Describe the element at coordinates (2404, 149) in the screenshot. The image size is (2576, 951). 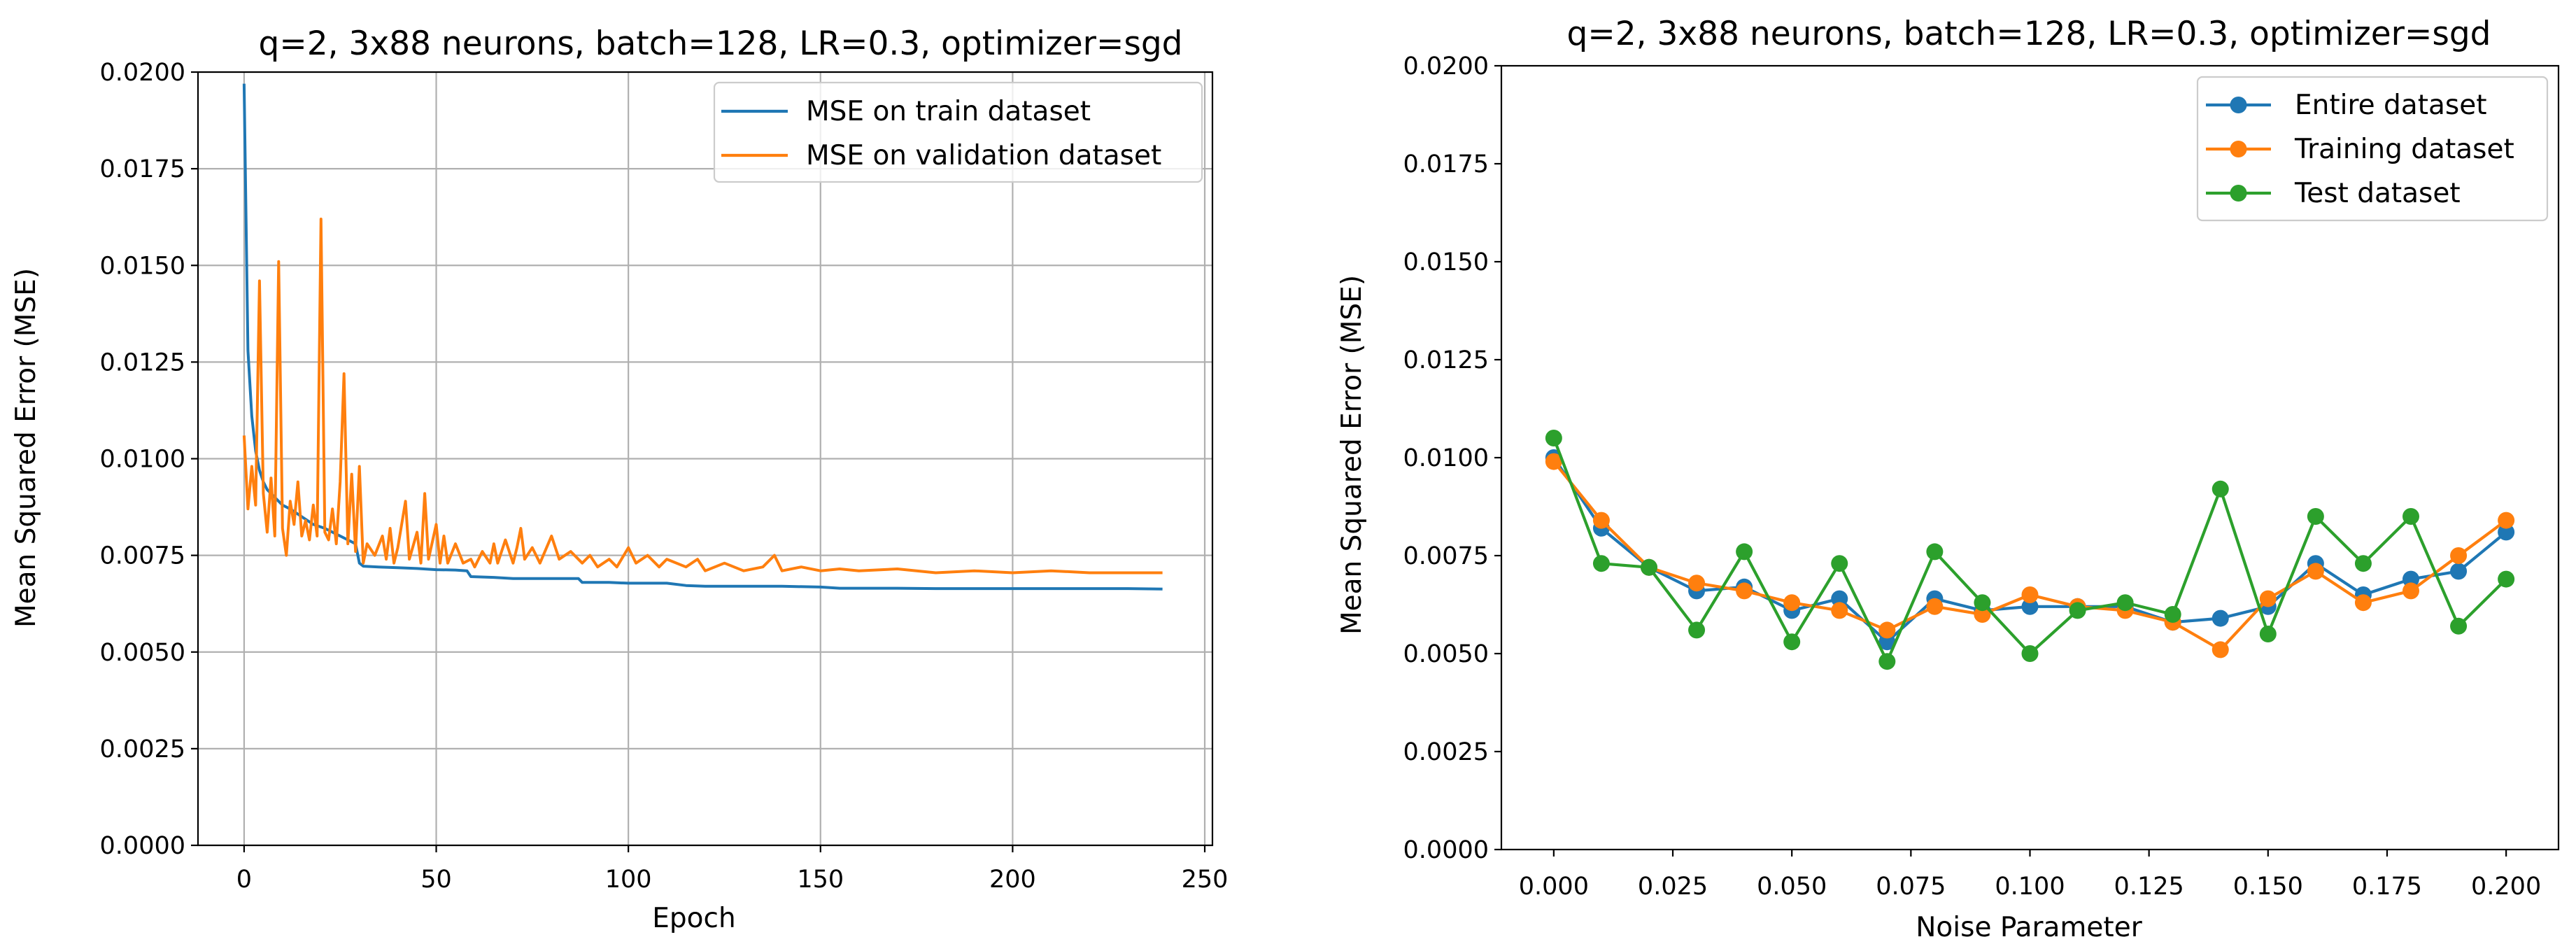
I see `legend-label-training-dataset: Training dataset` at that location.